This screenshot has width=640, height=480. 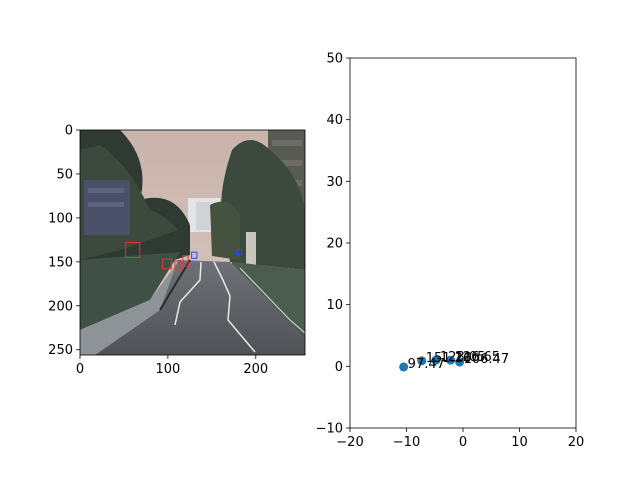 What do you see at coordinates (60, 218) in the screenshot?
I see `image-y-tick-label: 100` at bounding box center [60, 218].